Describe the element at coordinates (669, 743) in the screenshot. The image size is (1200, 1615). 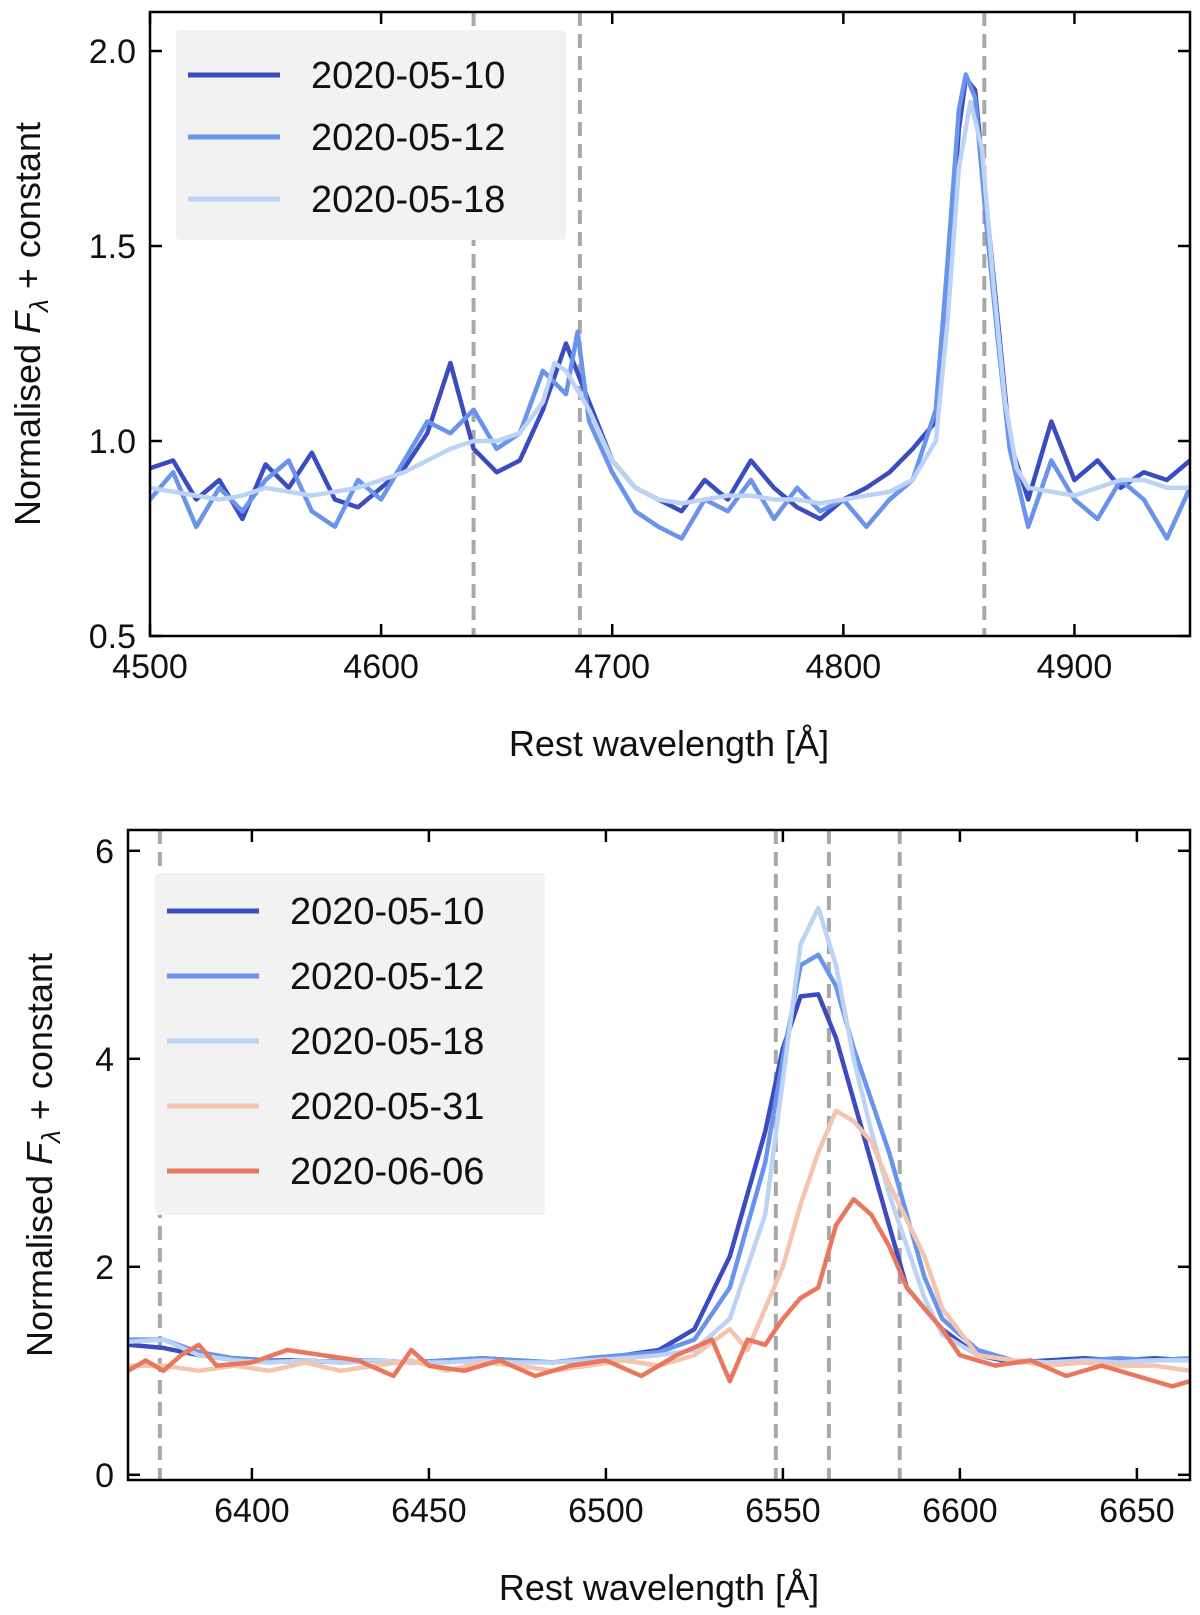
I see `x-axis-title-top: Rest wavelength [Å]` at that location.